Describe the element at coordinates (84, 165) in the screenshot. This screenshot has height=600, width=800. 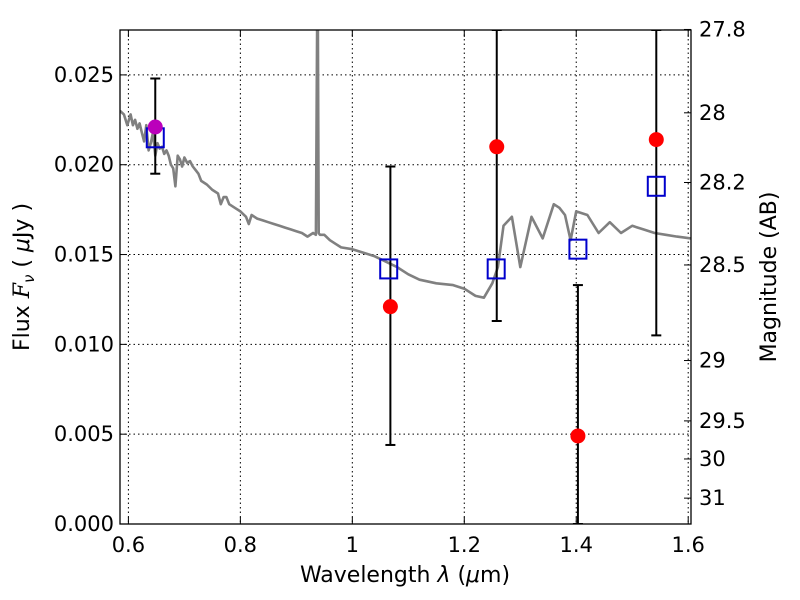
I see `y-tick-label-4: 0.020` at that location.